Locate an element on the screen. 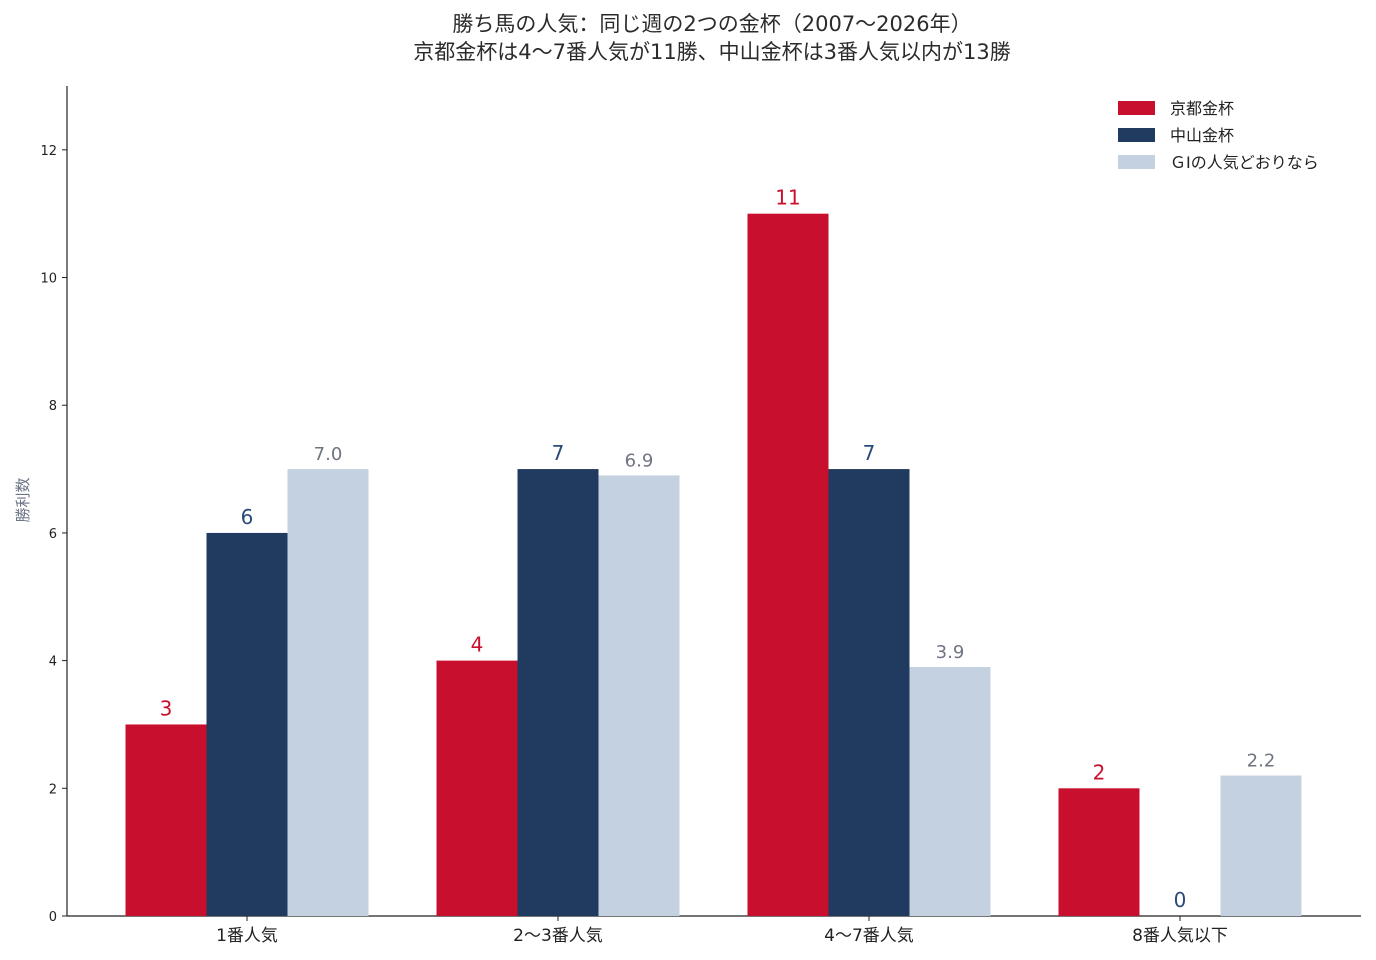 The image size is (1376, 960). legend-label: 京都金杯 is located at coordinates (1202, 108).